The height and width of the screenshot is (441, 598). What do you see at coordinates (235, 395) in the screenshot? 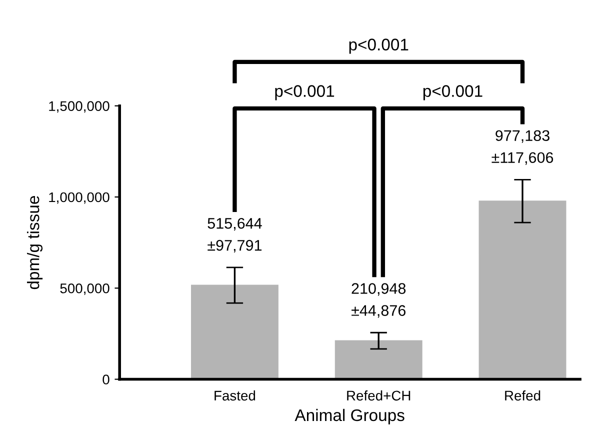
I see `x-tick-label: Fasted` at bounding box center [235, 395].